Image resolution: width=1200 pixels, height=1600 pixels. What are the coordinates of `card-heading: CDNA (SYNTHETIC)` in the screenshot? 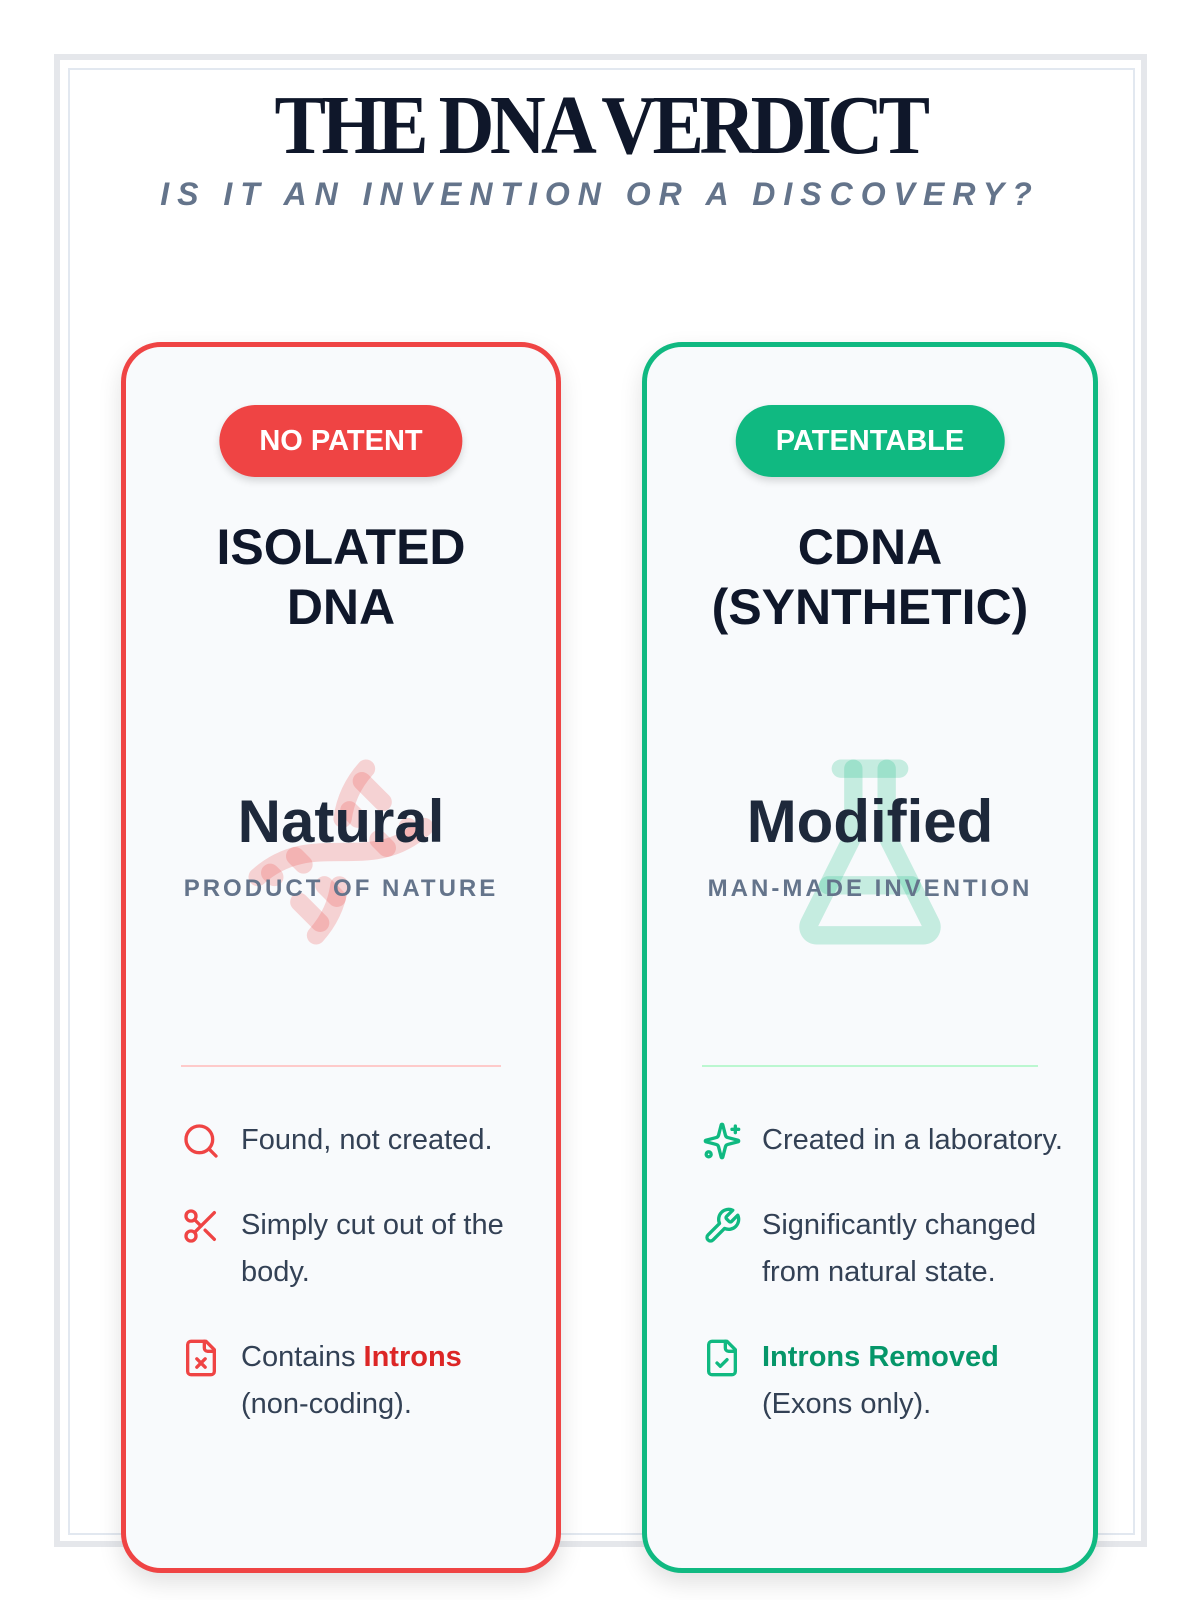 It's located at (870, 577).